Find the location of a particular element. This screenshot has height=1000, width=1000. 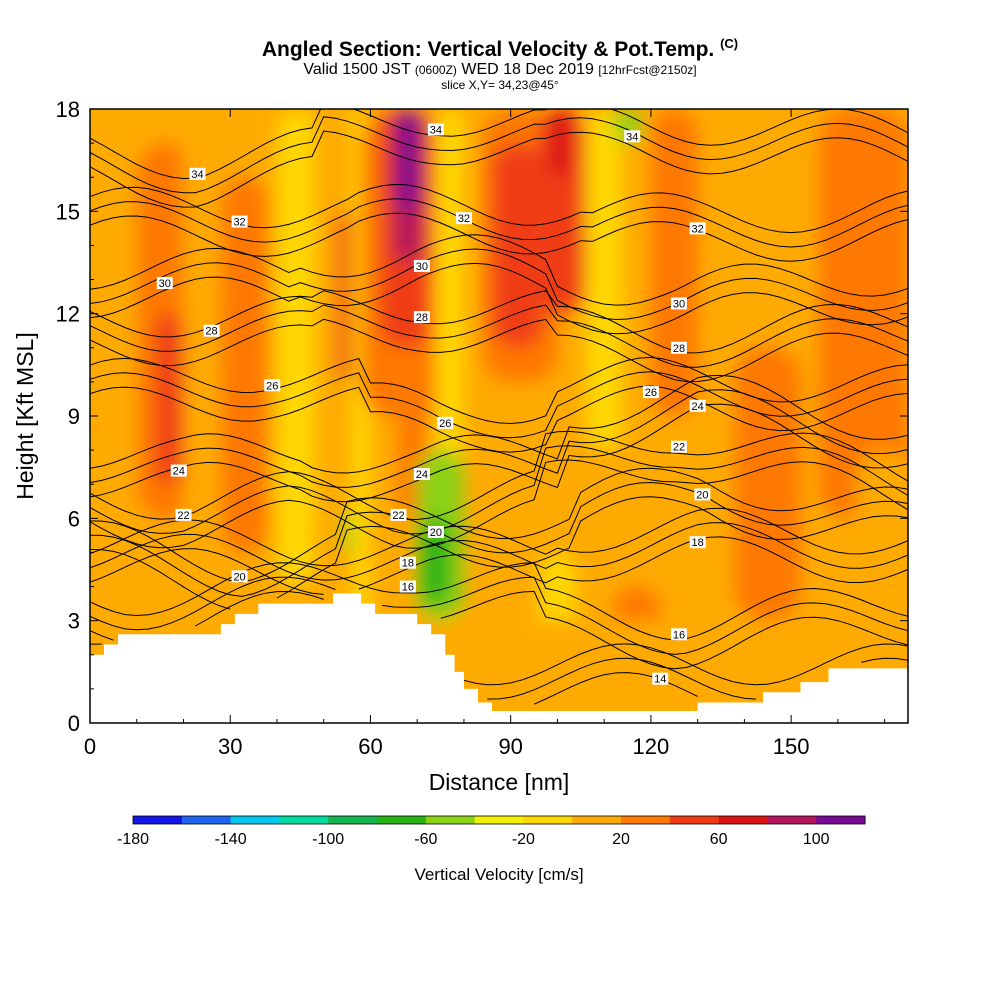

contour-label: 24 is located at coordinates (178, 471).